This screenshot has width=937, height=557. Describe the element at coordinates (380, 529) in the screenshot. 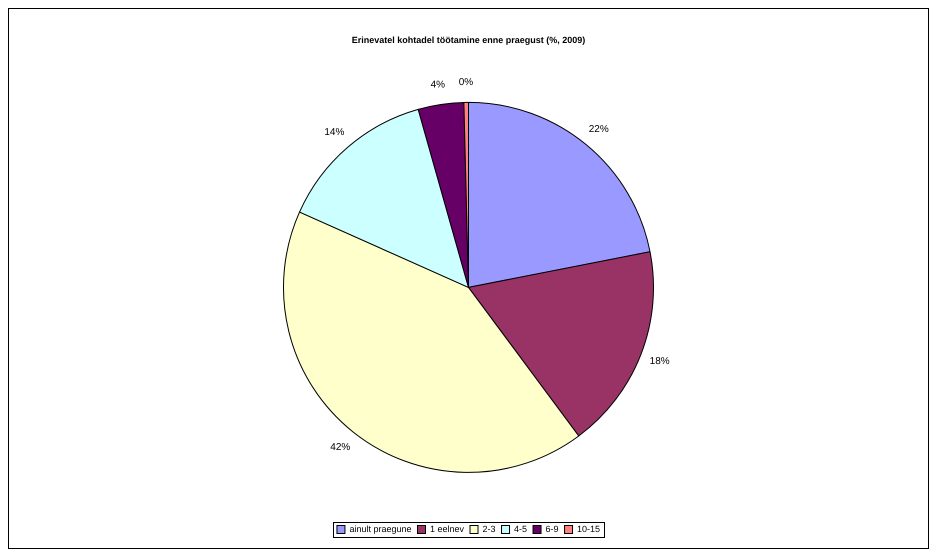

I see `legend-label: ainult praegune` at that location.